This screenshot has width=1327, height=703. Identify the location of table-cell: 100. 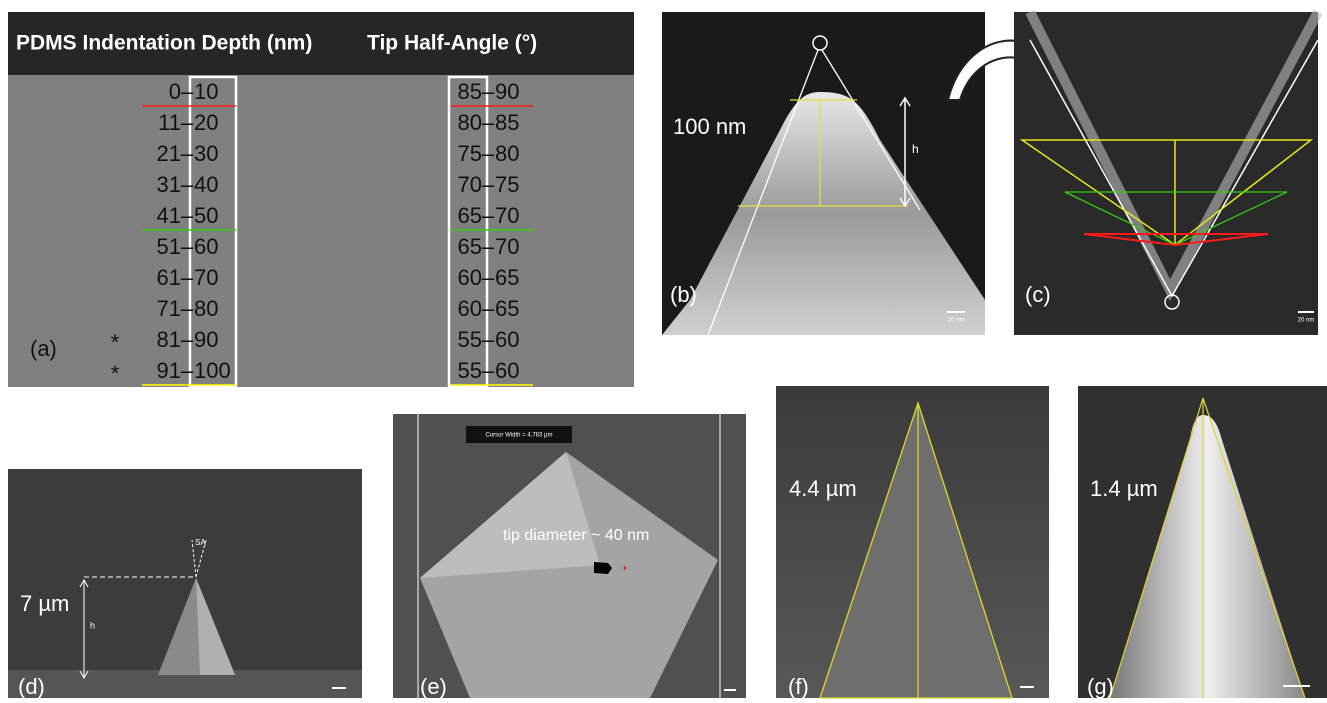
(212, 370).